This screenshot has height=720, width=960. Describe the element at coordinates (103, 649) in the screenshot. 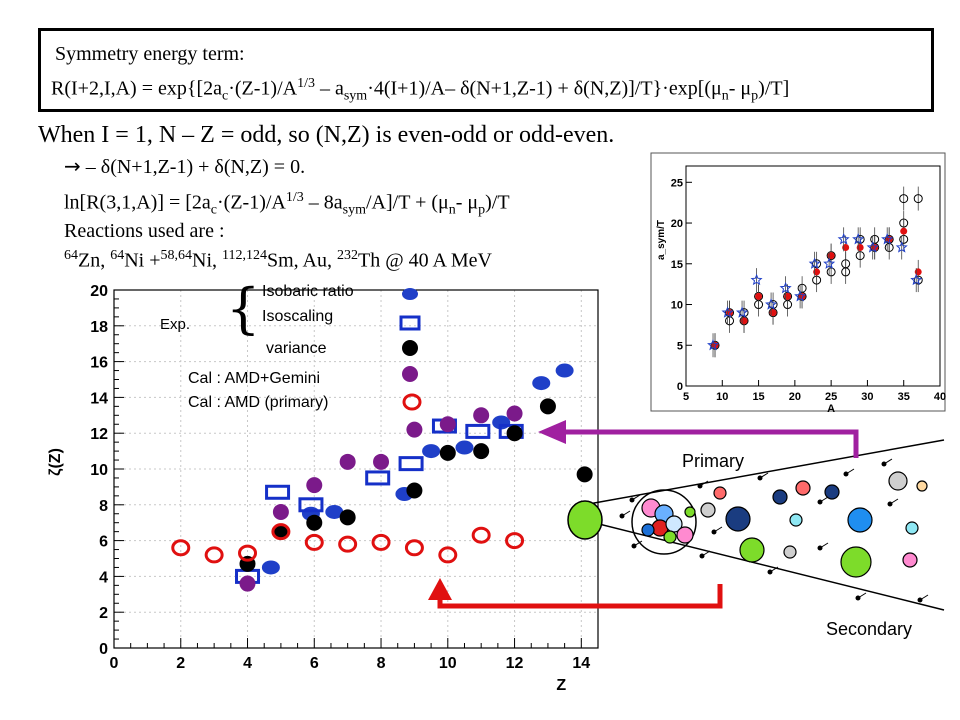

I see `y-tick-label: 0` at that location.